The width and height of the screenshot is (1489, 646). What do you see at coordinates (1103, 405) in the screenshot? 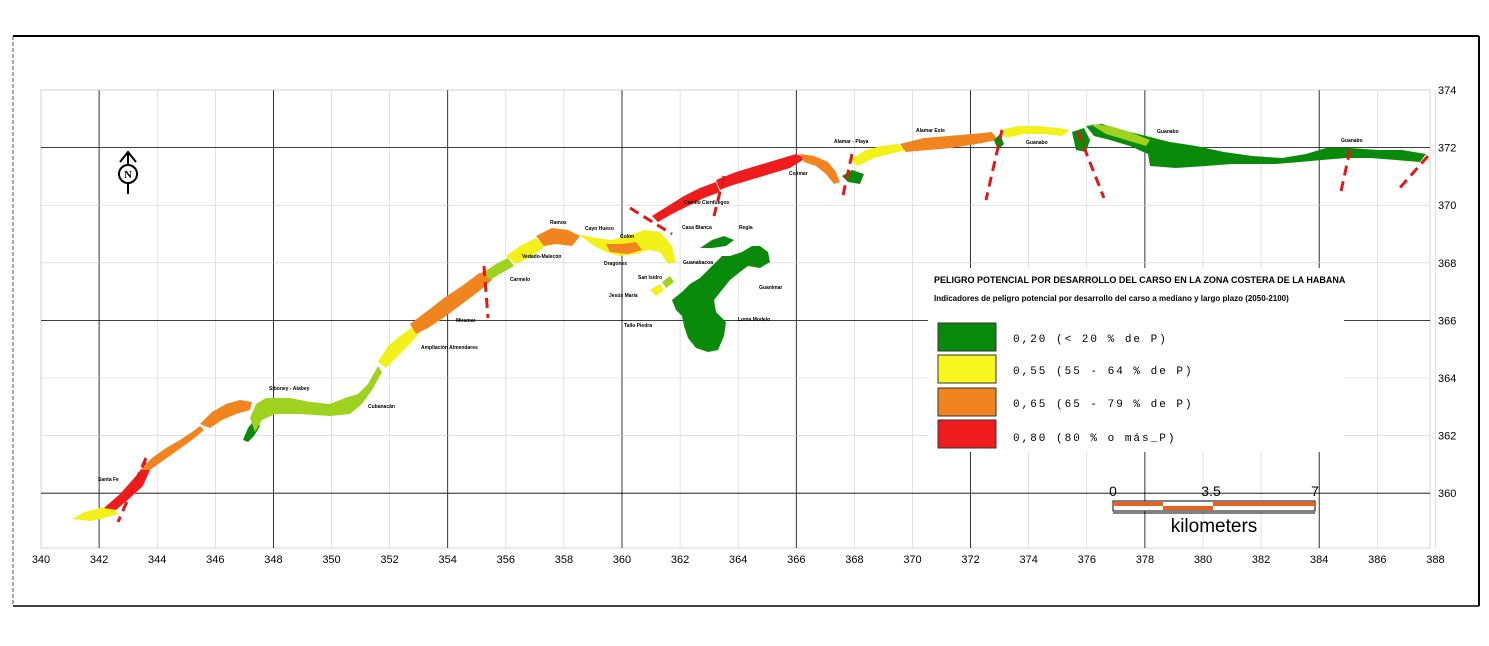
I see `legend-label-2: 0,65 (65 - 79 % de P)` at bounding box center [1103, 405].